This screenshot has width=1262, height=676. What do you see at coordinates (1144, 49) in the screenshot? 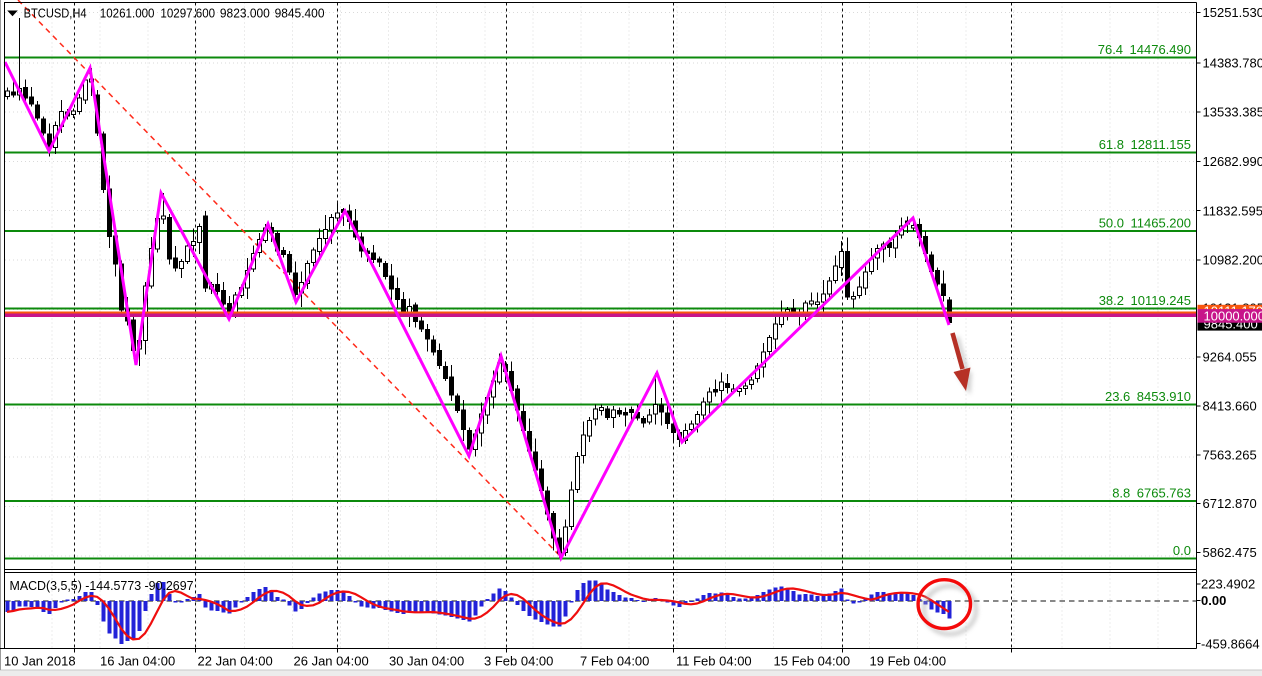
I see `svg-text: 76.4 14476.490` at bounding box center [1144, 49].